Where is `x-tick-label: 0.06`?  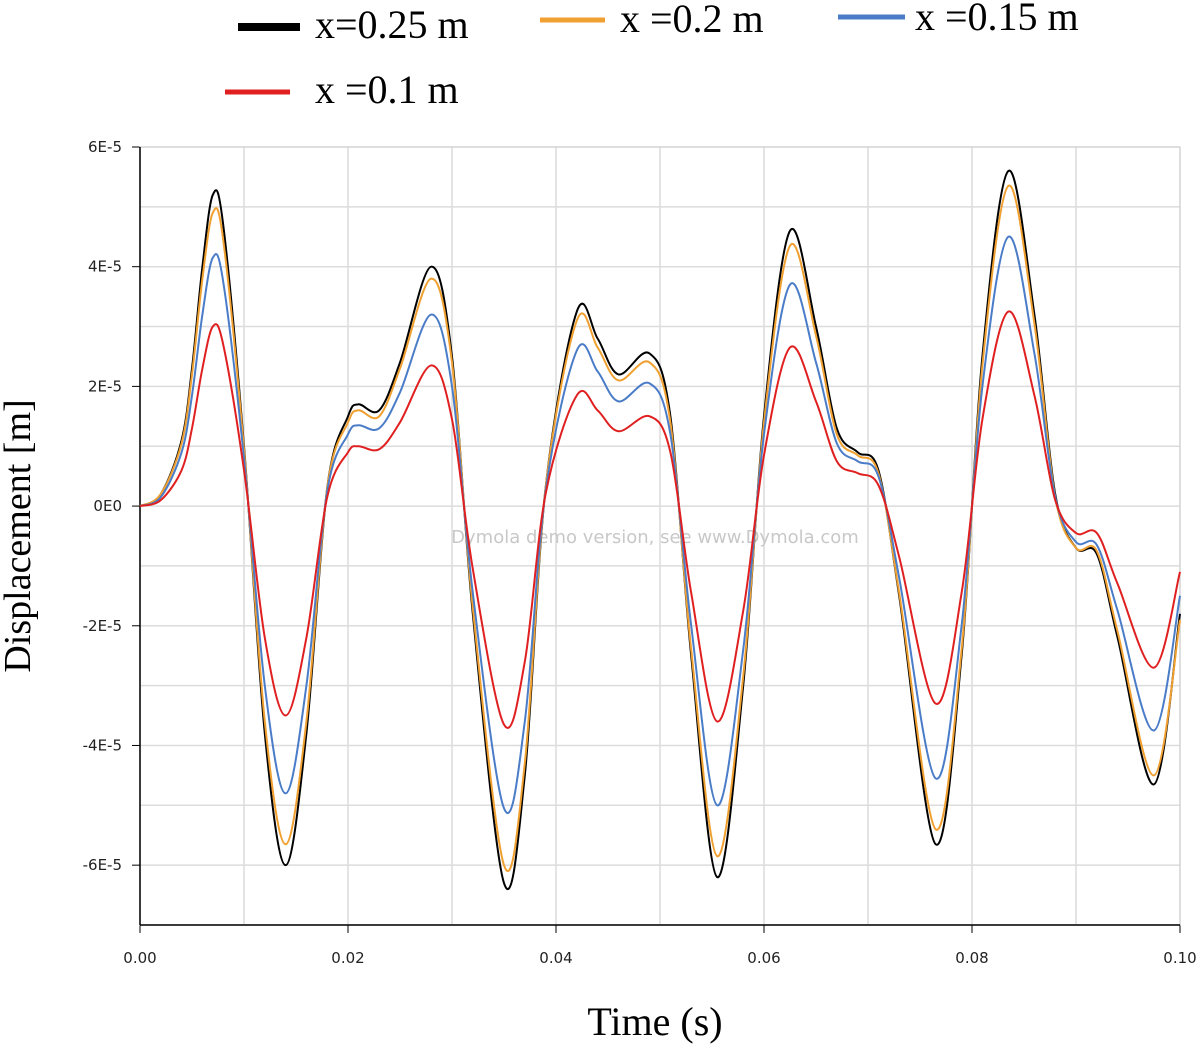
x-tick-label: 0.06 is located at coordinates (763, 958).